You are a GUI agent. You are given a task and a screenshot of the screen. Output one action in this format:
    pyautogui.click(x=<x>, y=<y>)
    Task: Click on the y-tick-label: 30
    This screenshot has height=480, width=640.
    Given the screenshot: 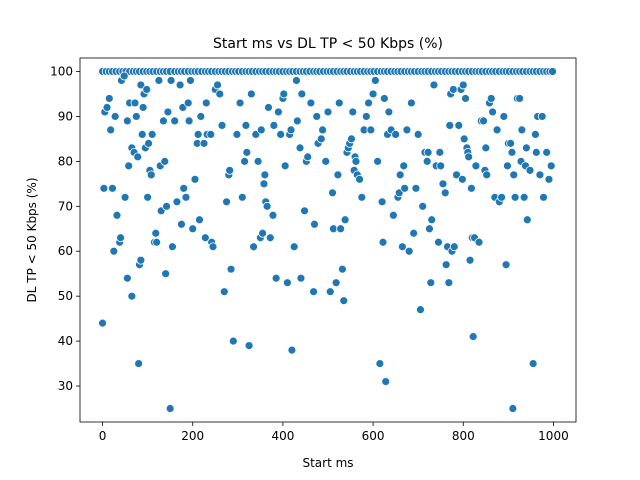 What is the action you would take?
    pyautogui.click(x=65, y=386)
    